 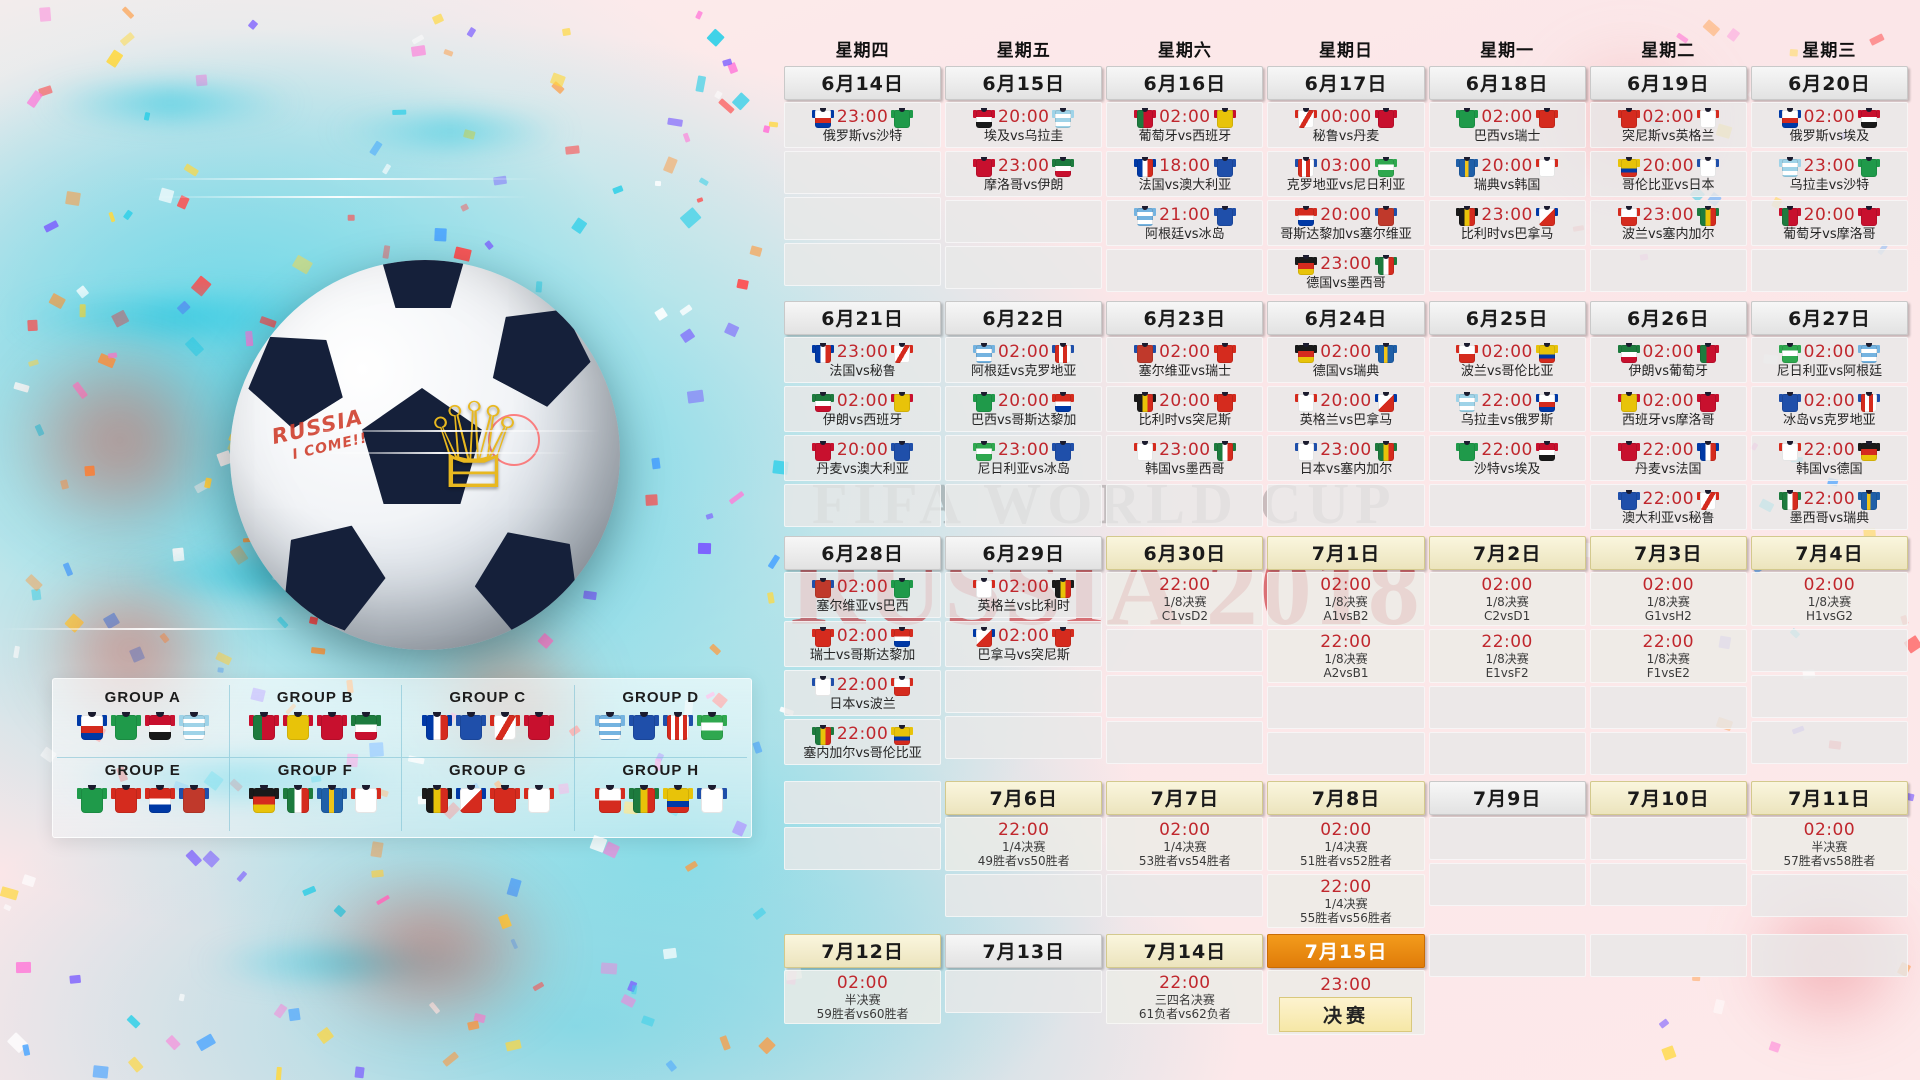 What do you see at coordinates (863, 951) in the screenshot?
I see `date-header-7月12日: 7月12日` at bounding box center [863, 951].